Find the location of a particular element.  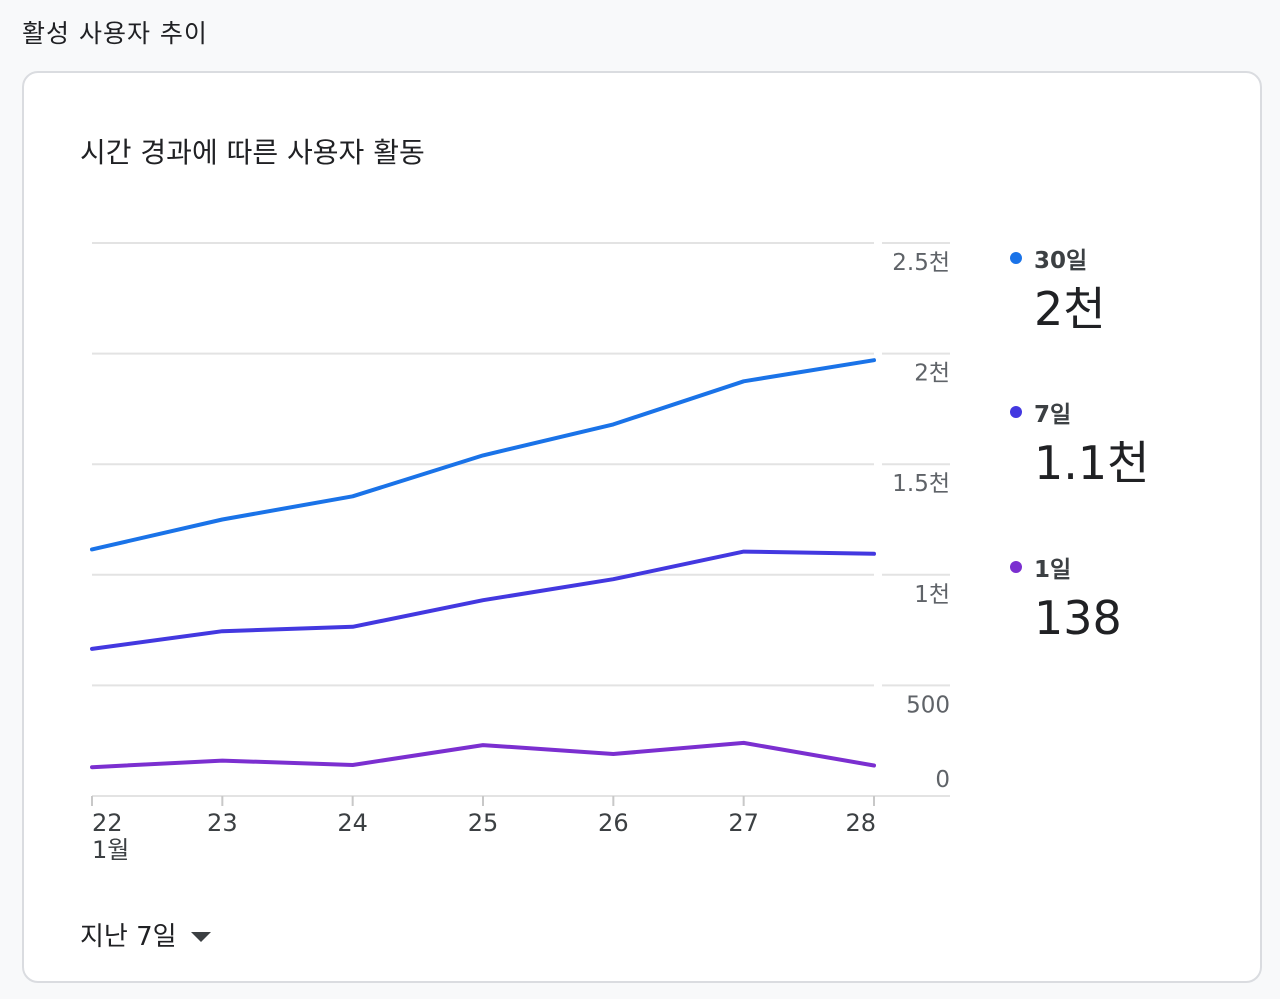

y-tick-label: 500 is located at coordinates (928, 705).